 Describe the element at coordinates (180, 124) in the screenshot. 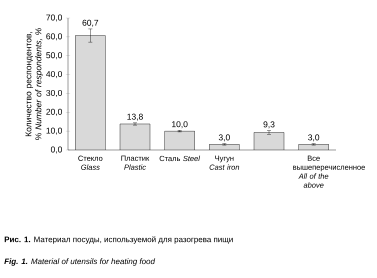

I see `data-label: 10,0` at that location.